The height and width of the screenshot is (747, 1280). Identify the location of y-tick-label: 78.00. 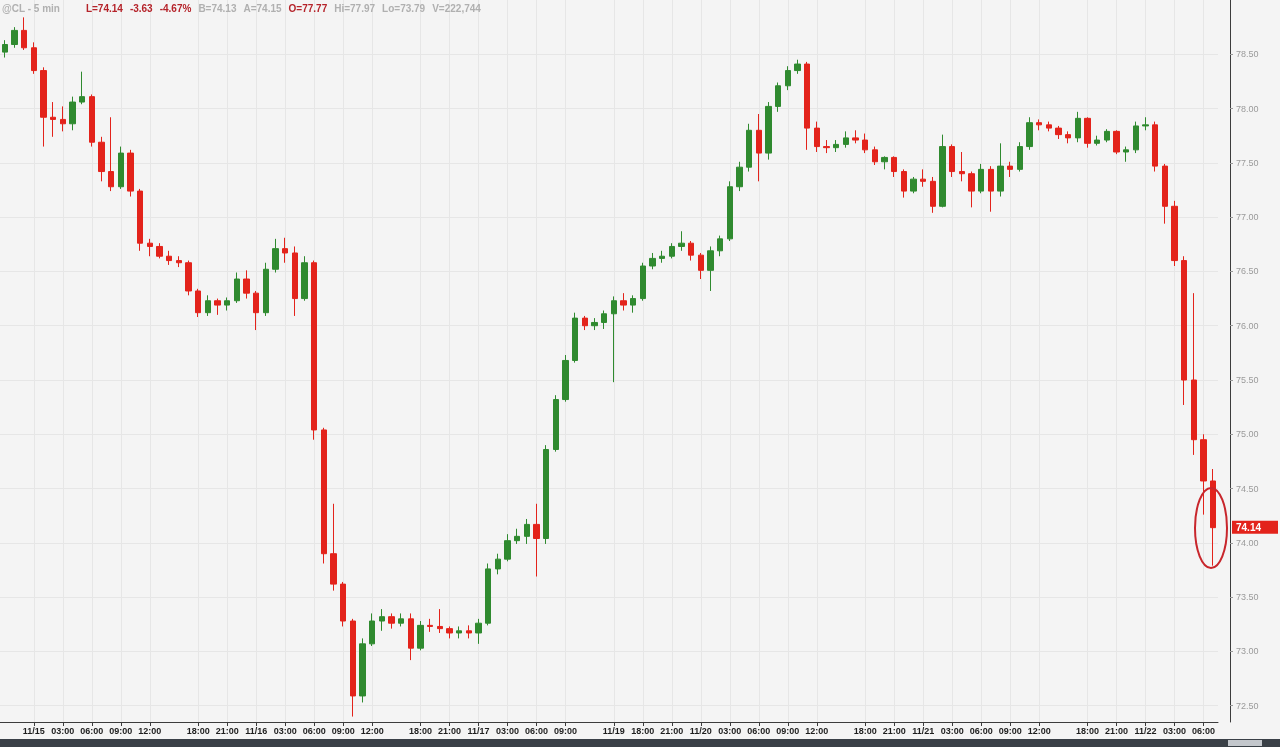
(1247, 108).